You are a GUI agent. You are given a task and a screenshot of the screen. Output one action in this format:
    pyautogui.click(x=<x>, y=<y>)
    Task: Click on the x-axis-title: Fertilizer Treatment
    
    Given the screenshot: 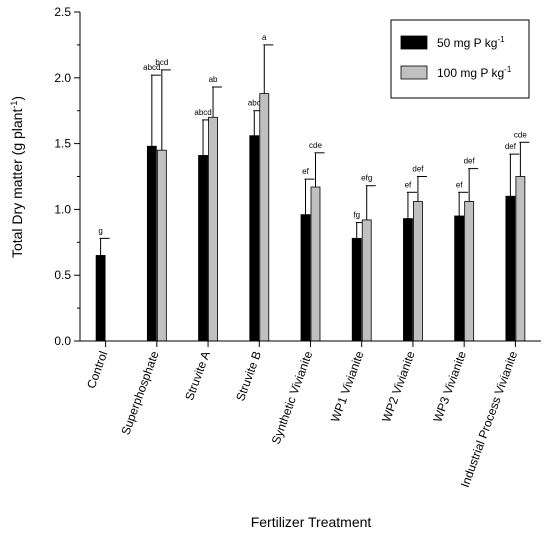 What is the action you would take?
    pyautogui.click(x=311, y=522)
    